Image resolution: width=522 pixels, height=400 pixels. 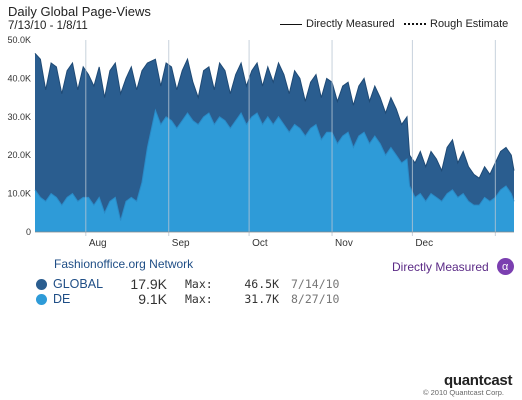 What do you see at coordinates (424, 243) in the screenshot?
I see `x-tick-label: Dec` at bounding box center [424, 243].